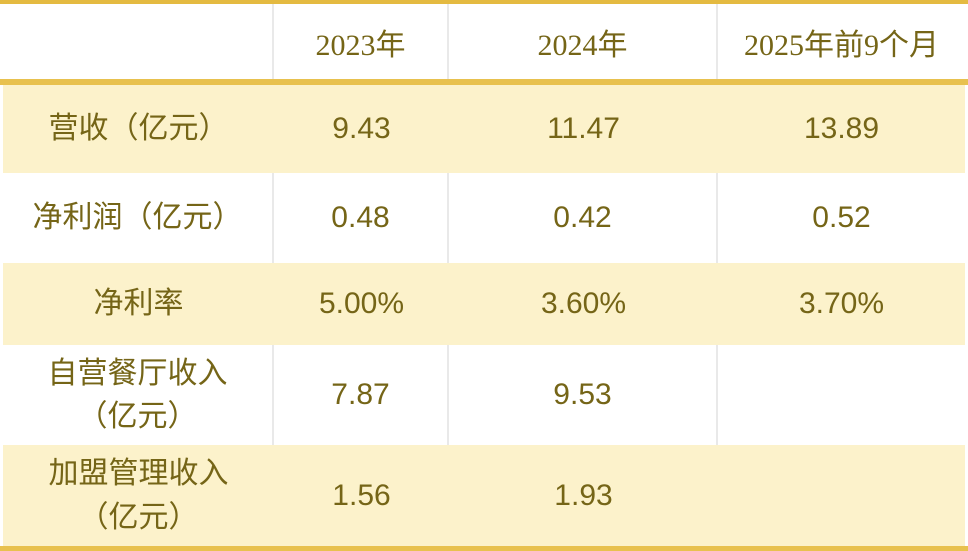 Image resolution: width=968 pixels, height=551 pixels. What do you see at coordinates (841, 45) in the screenshot?
I see `header-cell-2025-9m: 2025年前9个月` at bounding box center [841, 45].